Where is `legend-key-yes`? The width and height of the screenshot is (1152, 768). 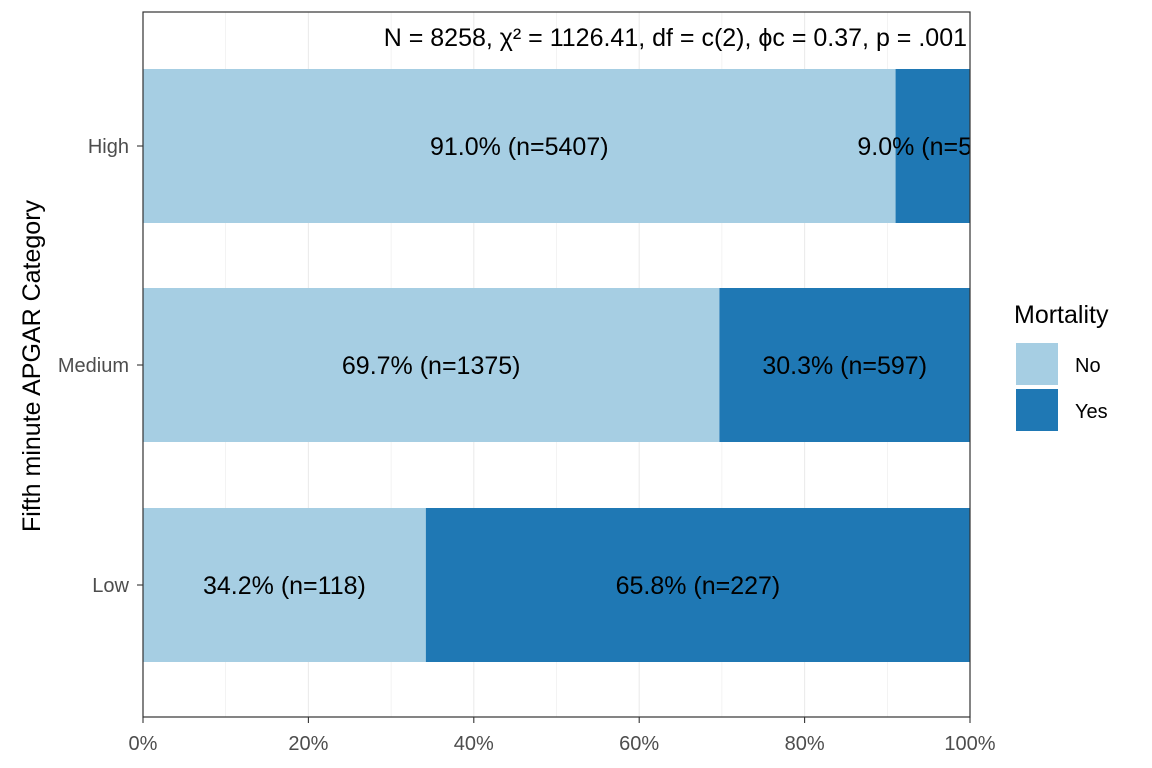
legend-key-yes is located at coordinates (1037, 410).